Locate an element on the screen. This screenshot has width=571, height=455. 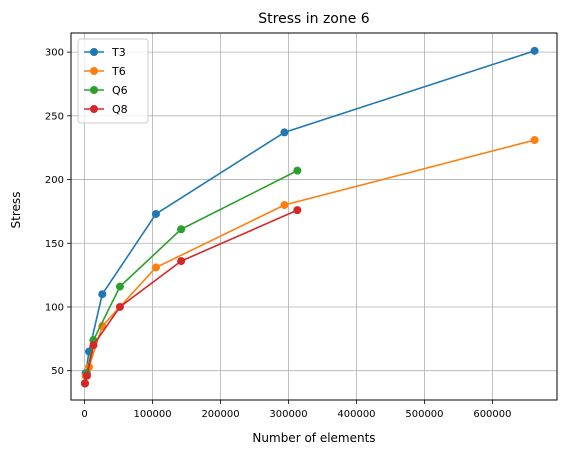
legend-box is located at coordinates (113, 81).